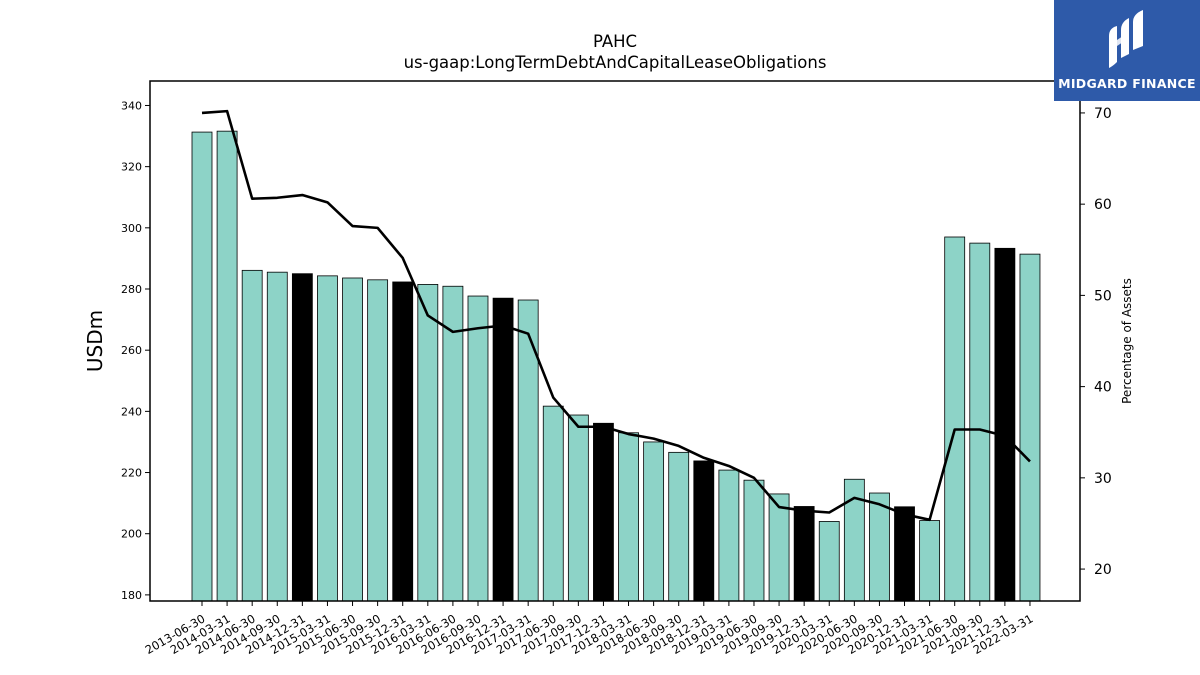 The image size is (1200, 675). What do you see at coordinates (1103, 114) in the screenshot?
I see `y2-tick-label: 70` at bounding box center [1103, 114].